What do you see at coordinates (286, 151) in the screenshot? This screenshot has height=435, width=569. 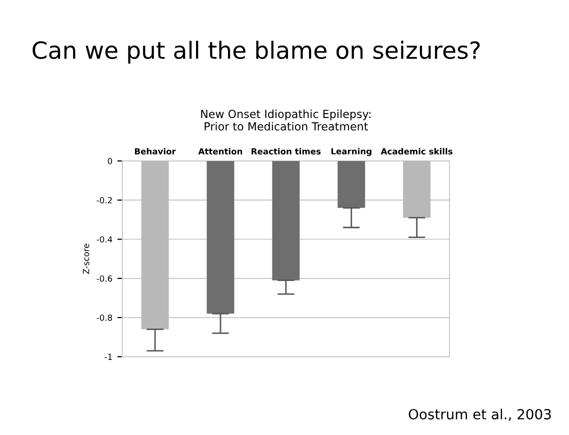 I see `x-tick-label: Reaction times` at bounding box center [286, 151].